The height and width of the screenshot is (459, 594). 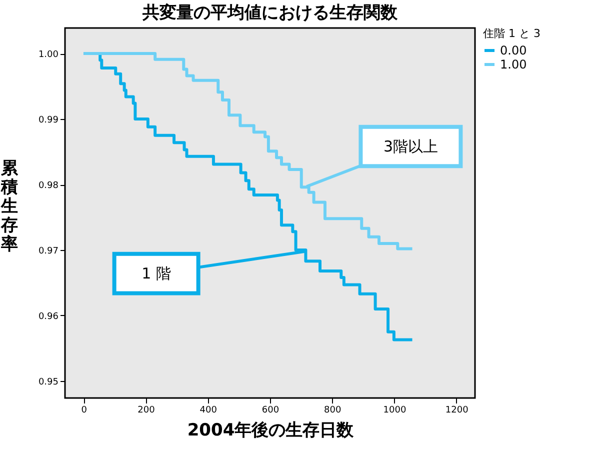 What do you see at coordinates (48, 186) in the screenshot?
I see `y-tick-label: 0.98` at bounding box center [48, 186].